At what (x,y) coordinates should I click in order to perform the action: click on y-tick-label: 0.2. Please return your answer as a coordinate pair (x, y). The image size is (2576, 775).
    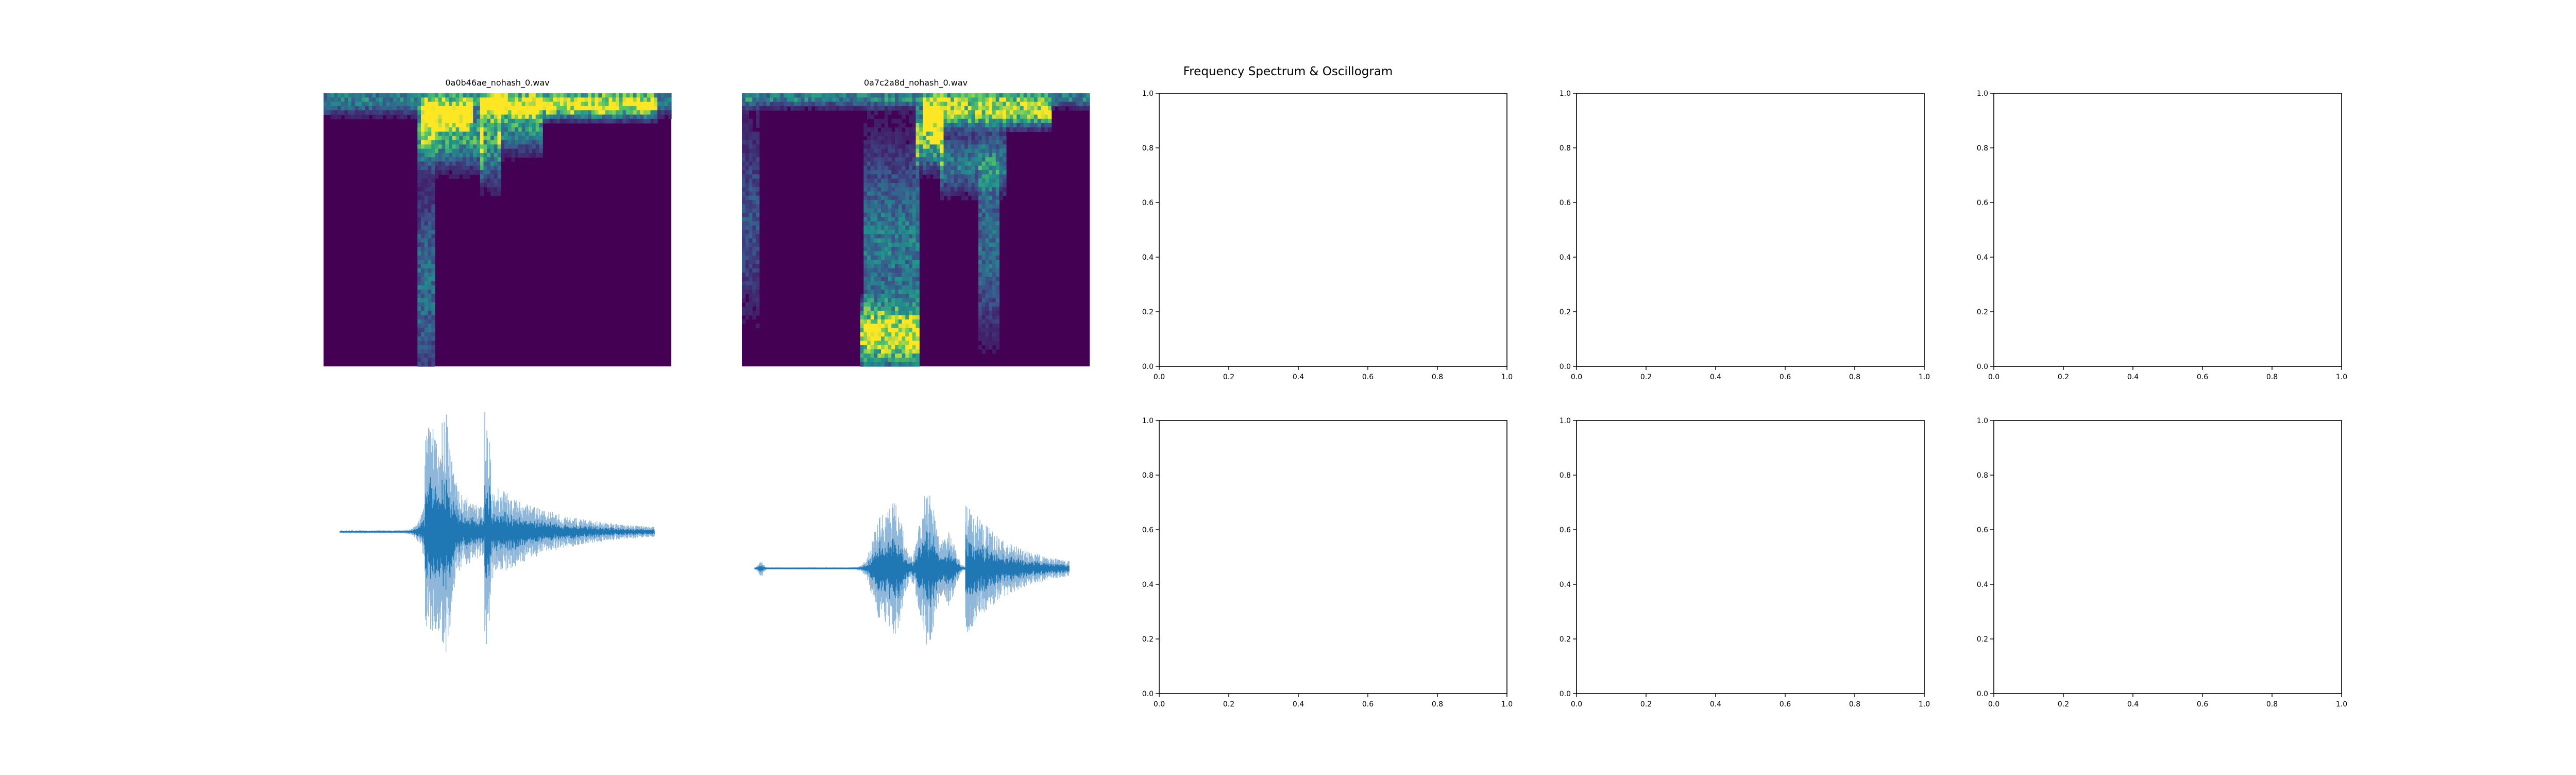
    Looking at the image, I should click on (1565, 639).